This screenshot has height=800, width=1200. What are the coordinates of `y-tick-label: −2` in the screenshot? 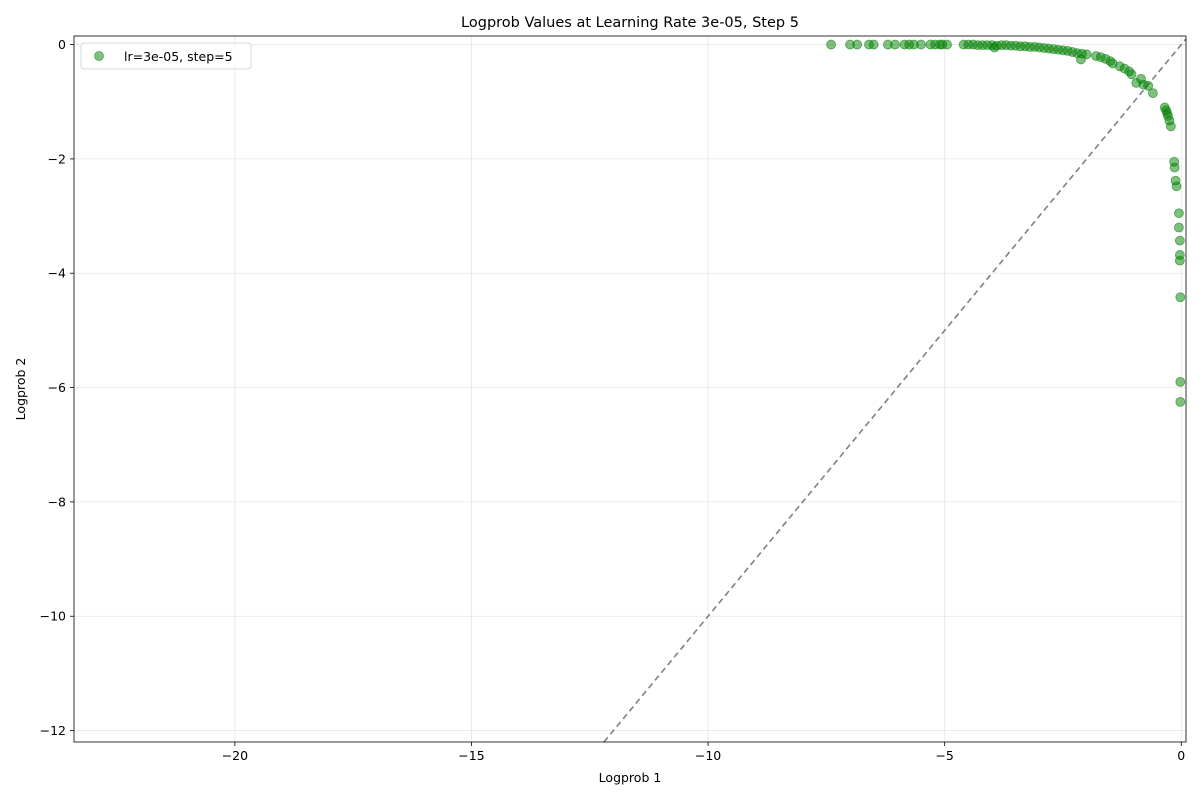 It's located at (57, 158).